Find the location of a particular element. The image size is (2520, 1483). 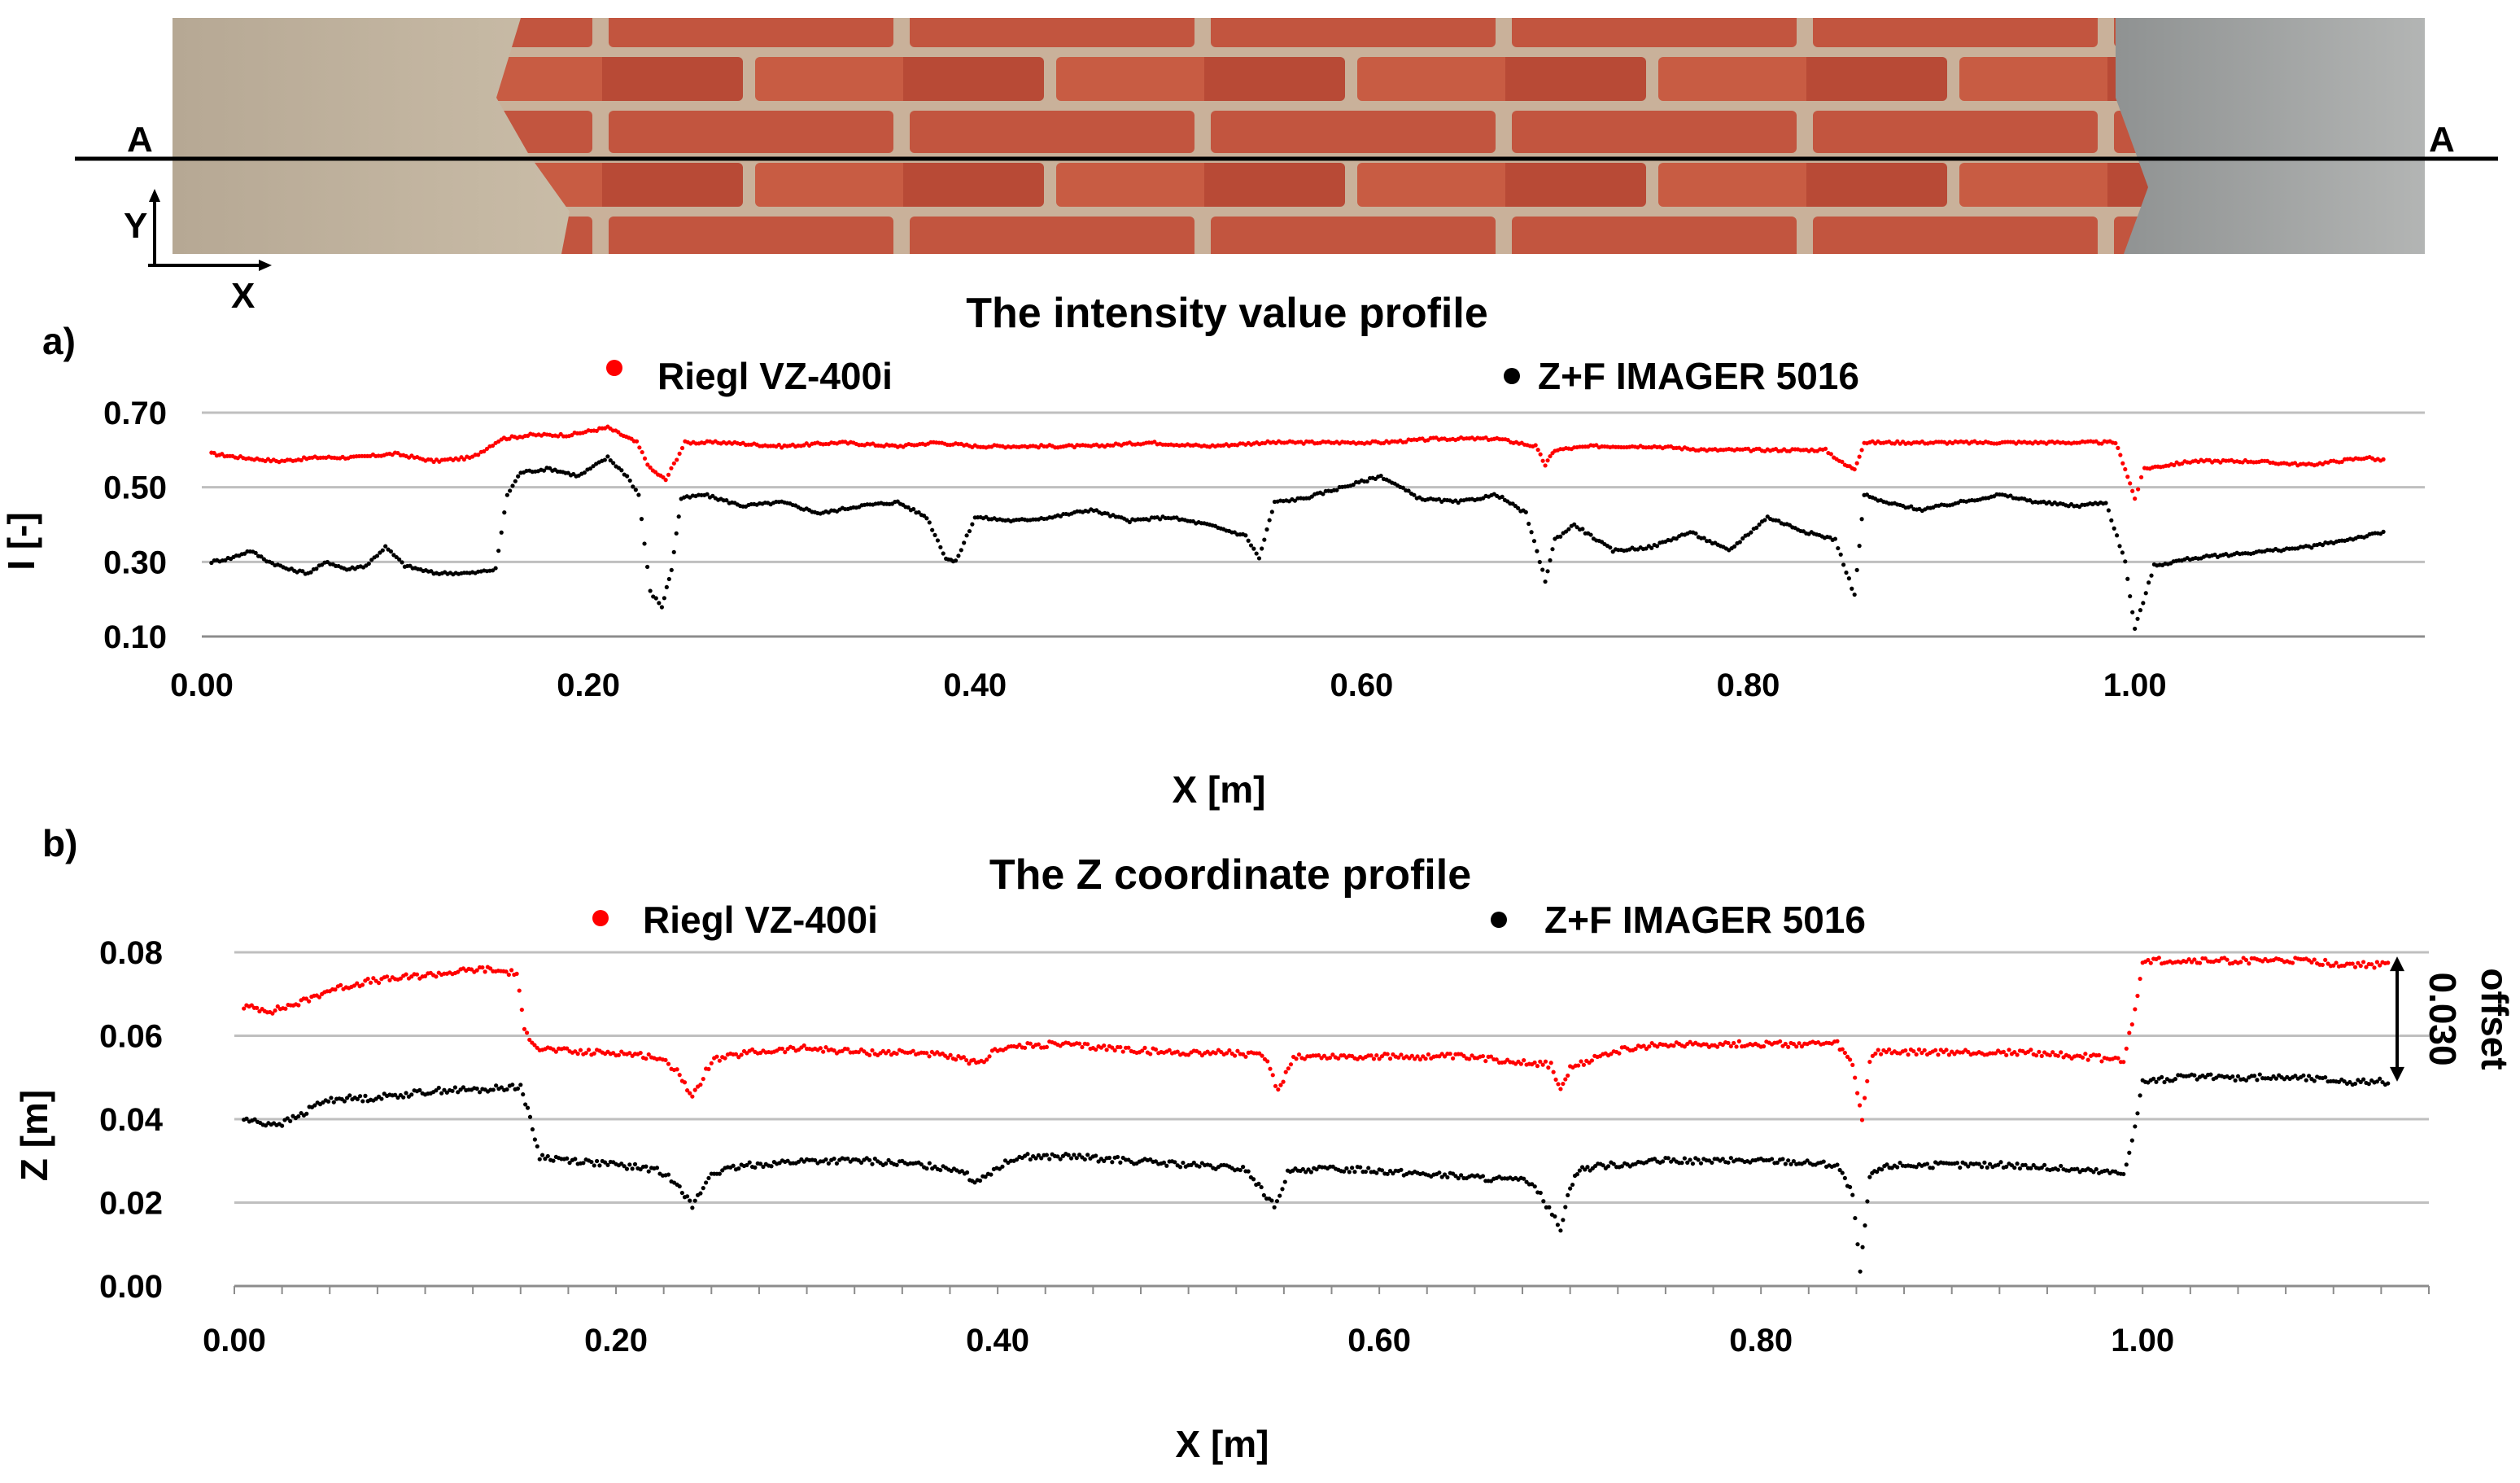

z-x-tick-label: 0.40 is located at coordinates (998, 1340).